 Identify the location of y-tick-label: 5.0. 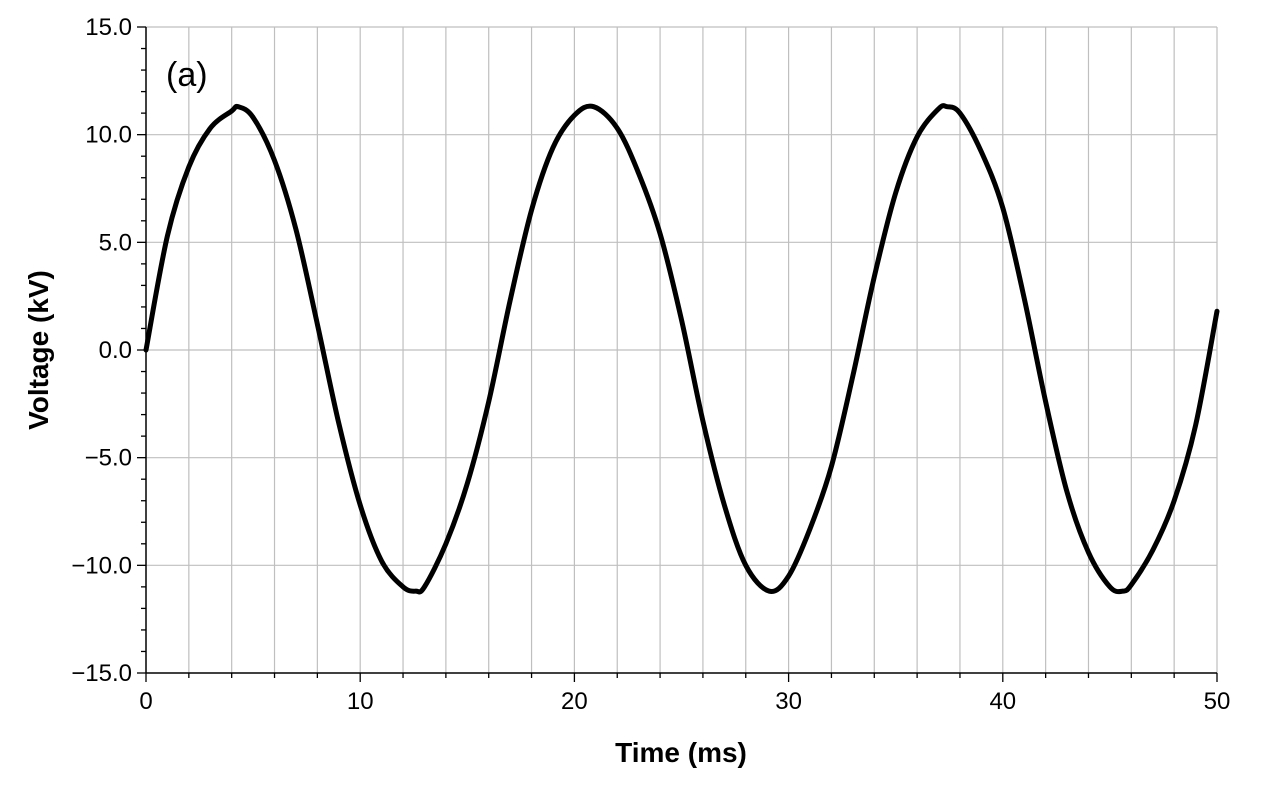
(115, 242).